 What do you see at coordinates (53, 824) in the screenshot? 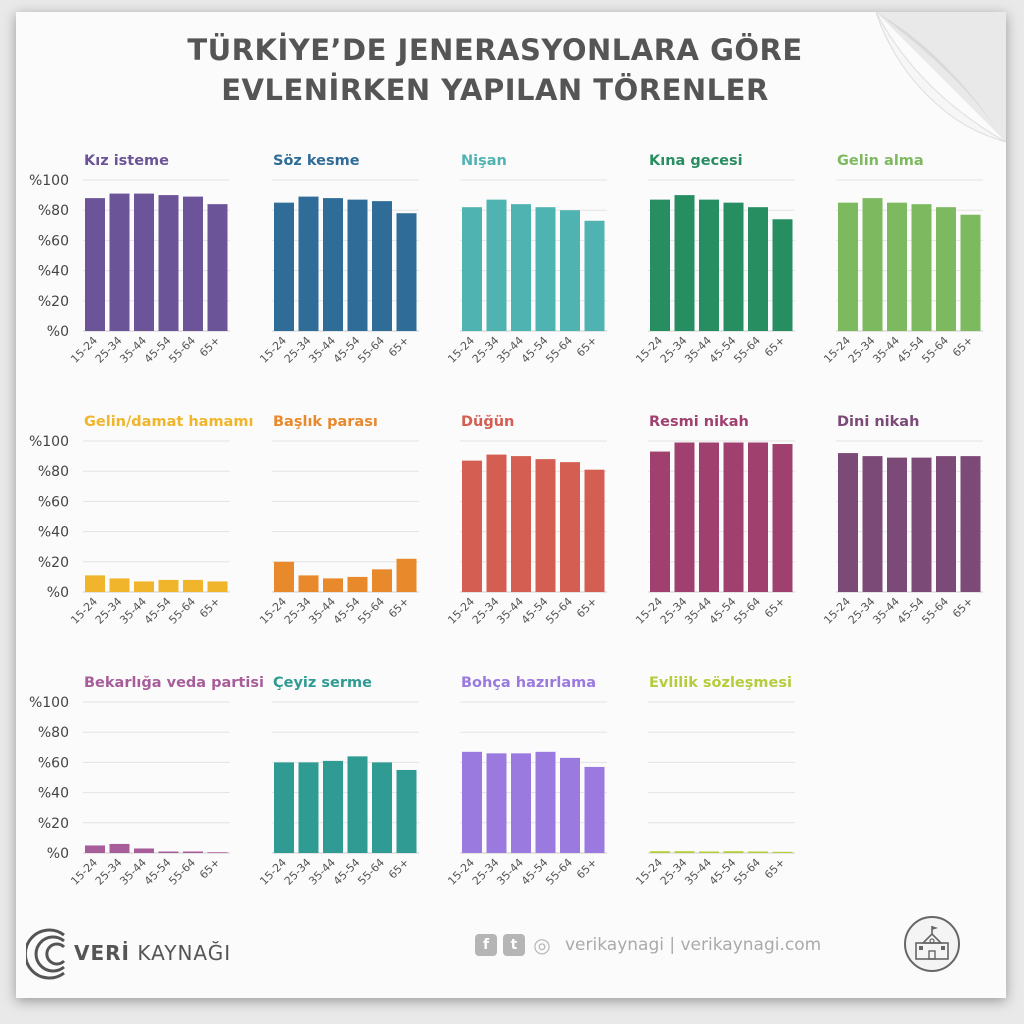
I see `y-tick-label: %20` at bounding box center [53, 824].